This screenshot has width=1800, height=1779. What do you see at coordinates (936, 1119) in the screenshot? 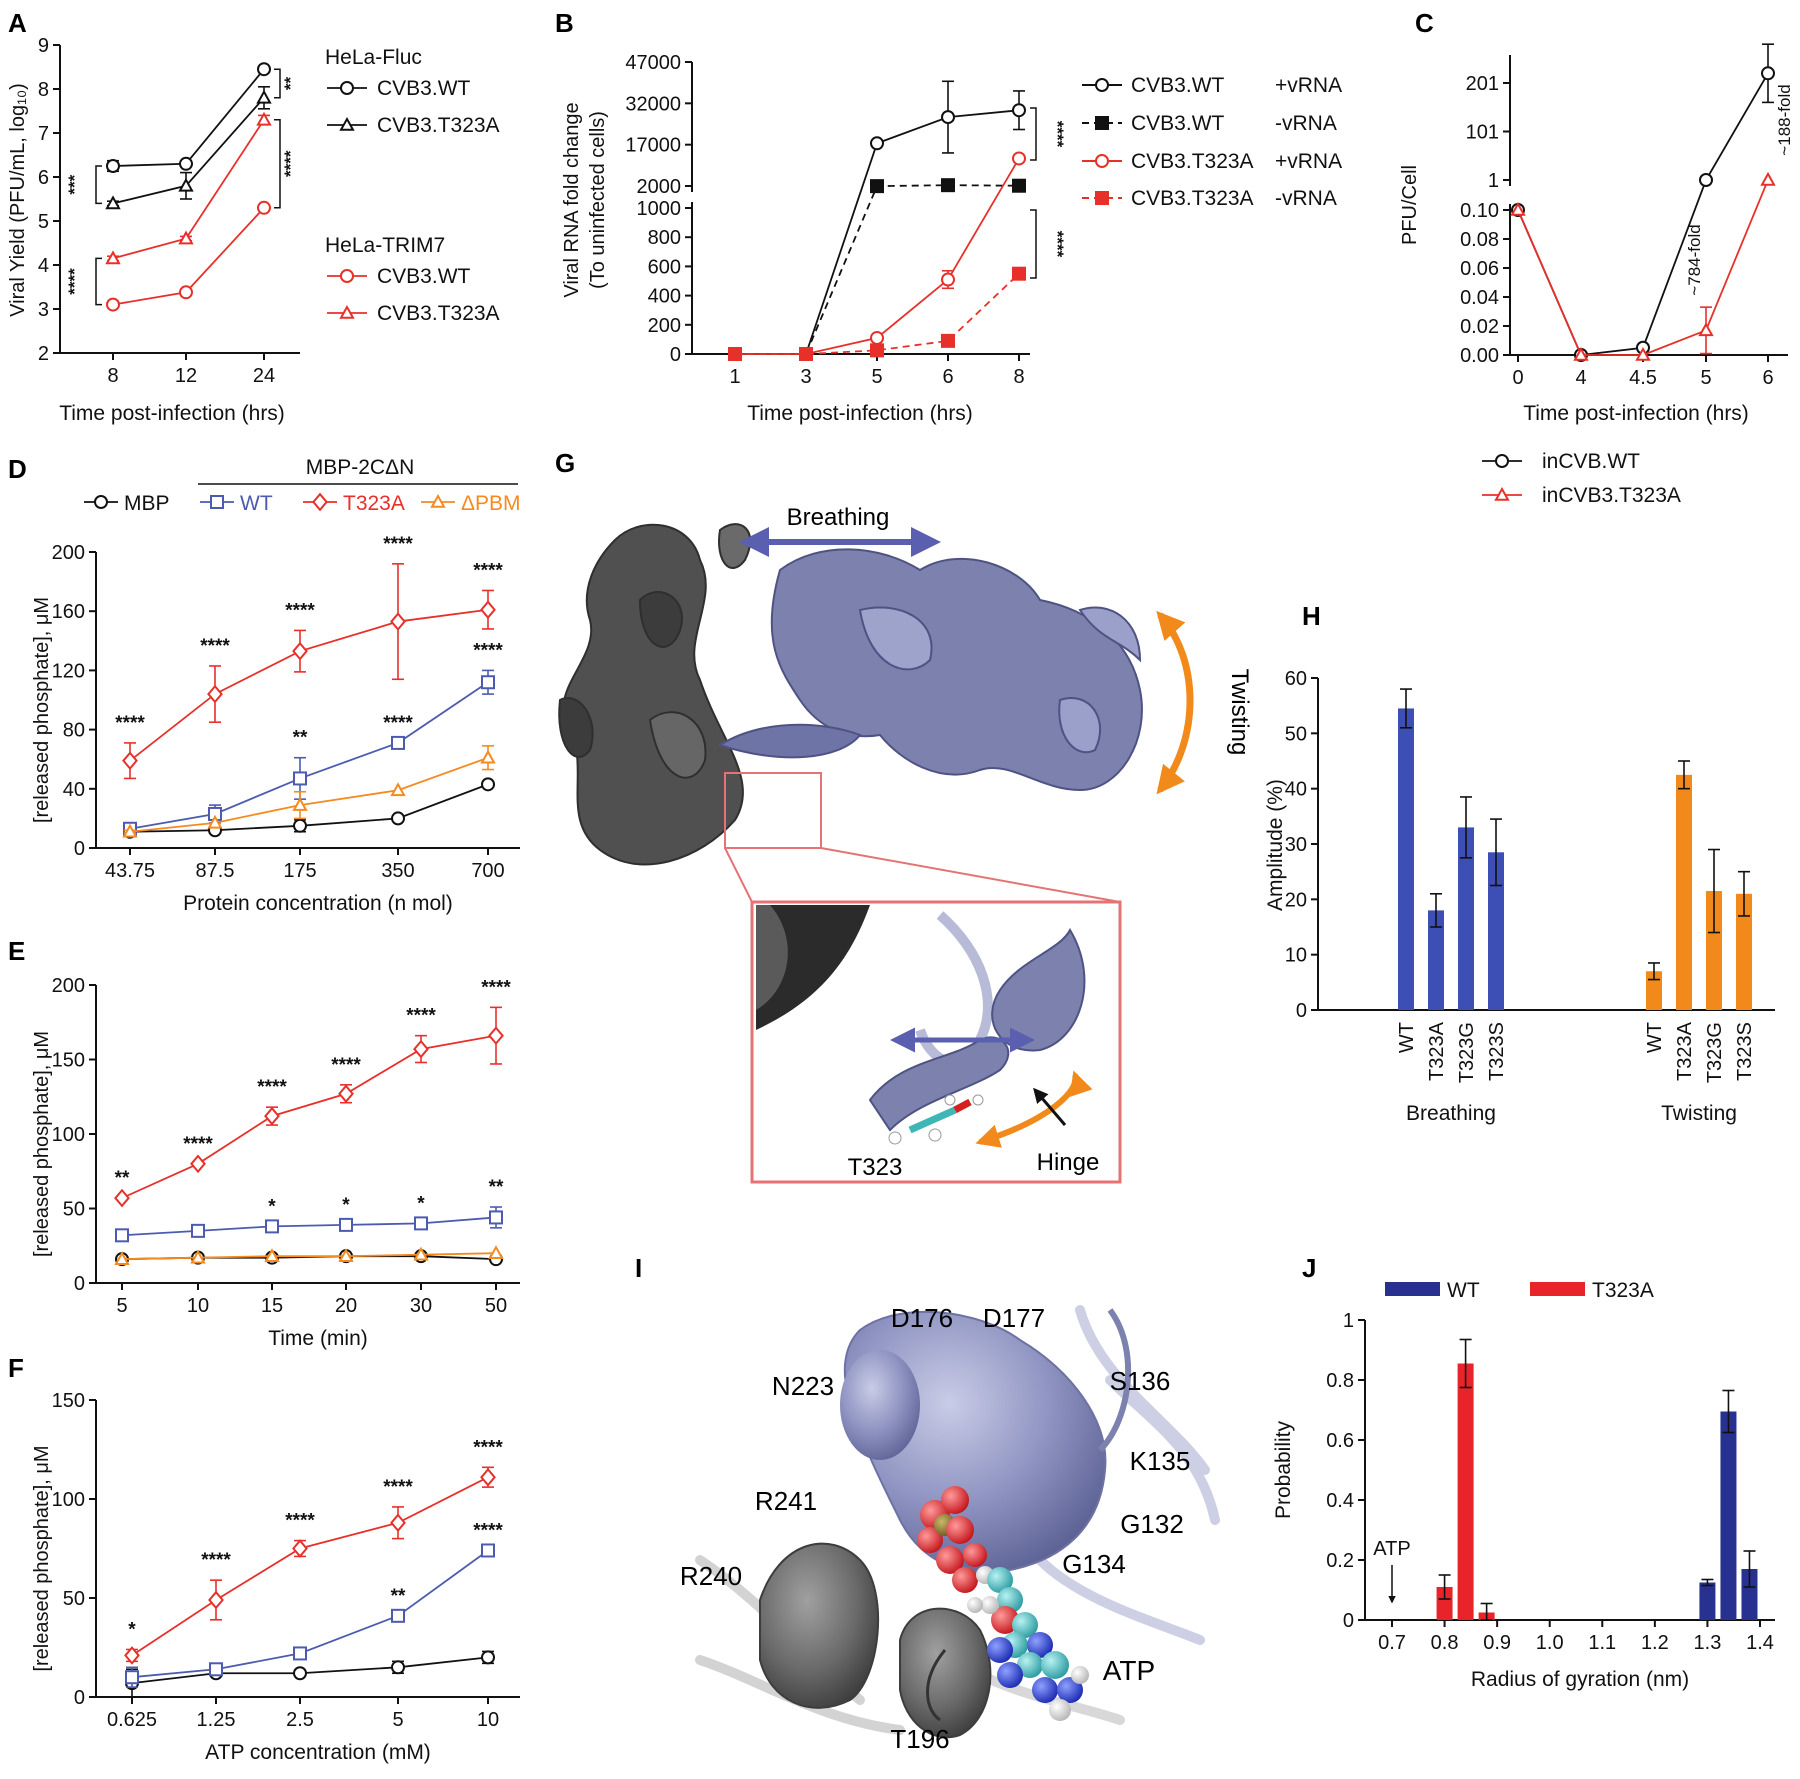
I see `t323-residue` at bounding box center [936, 1119].